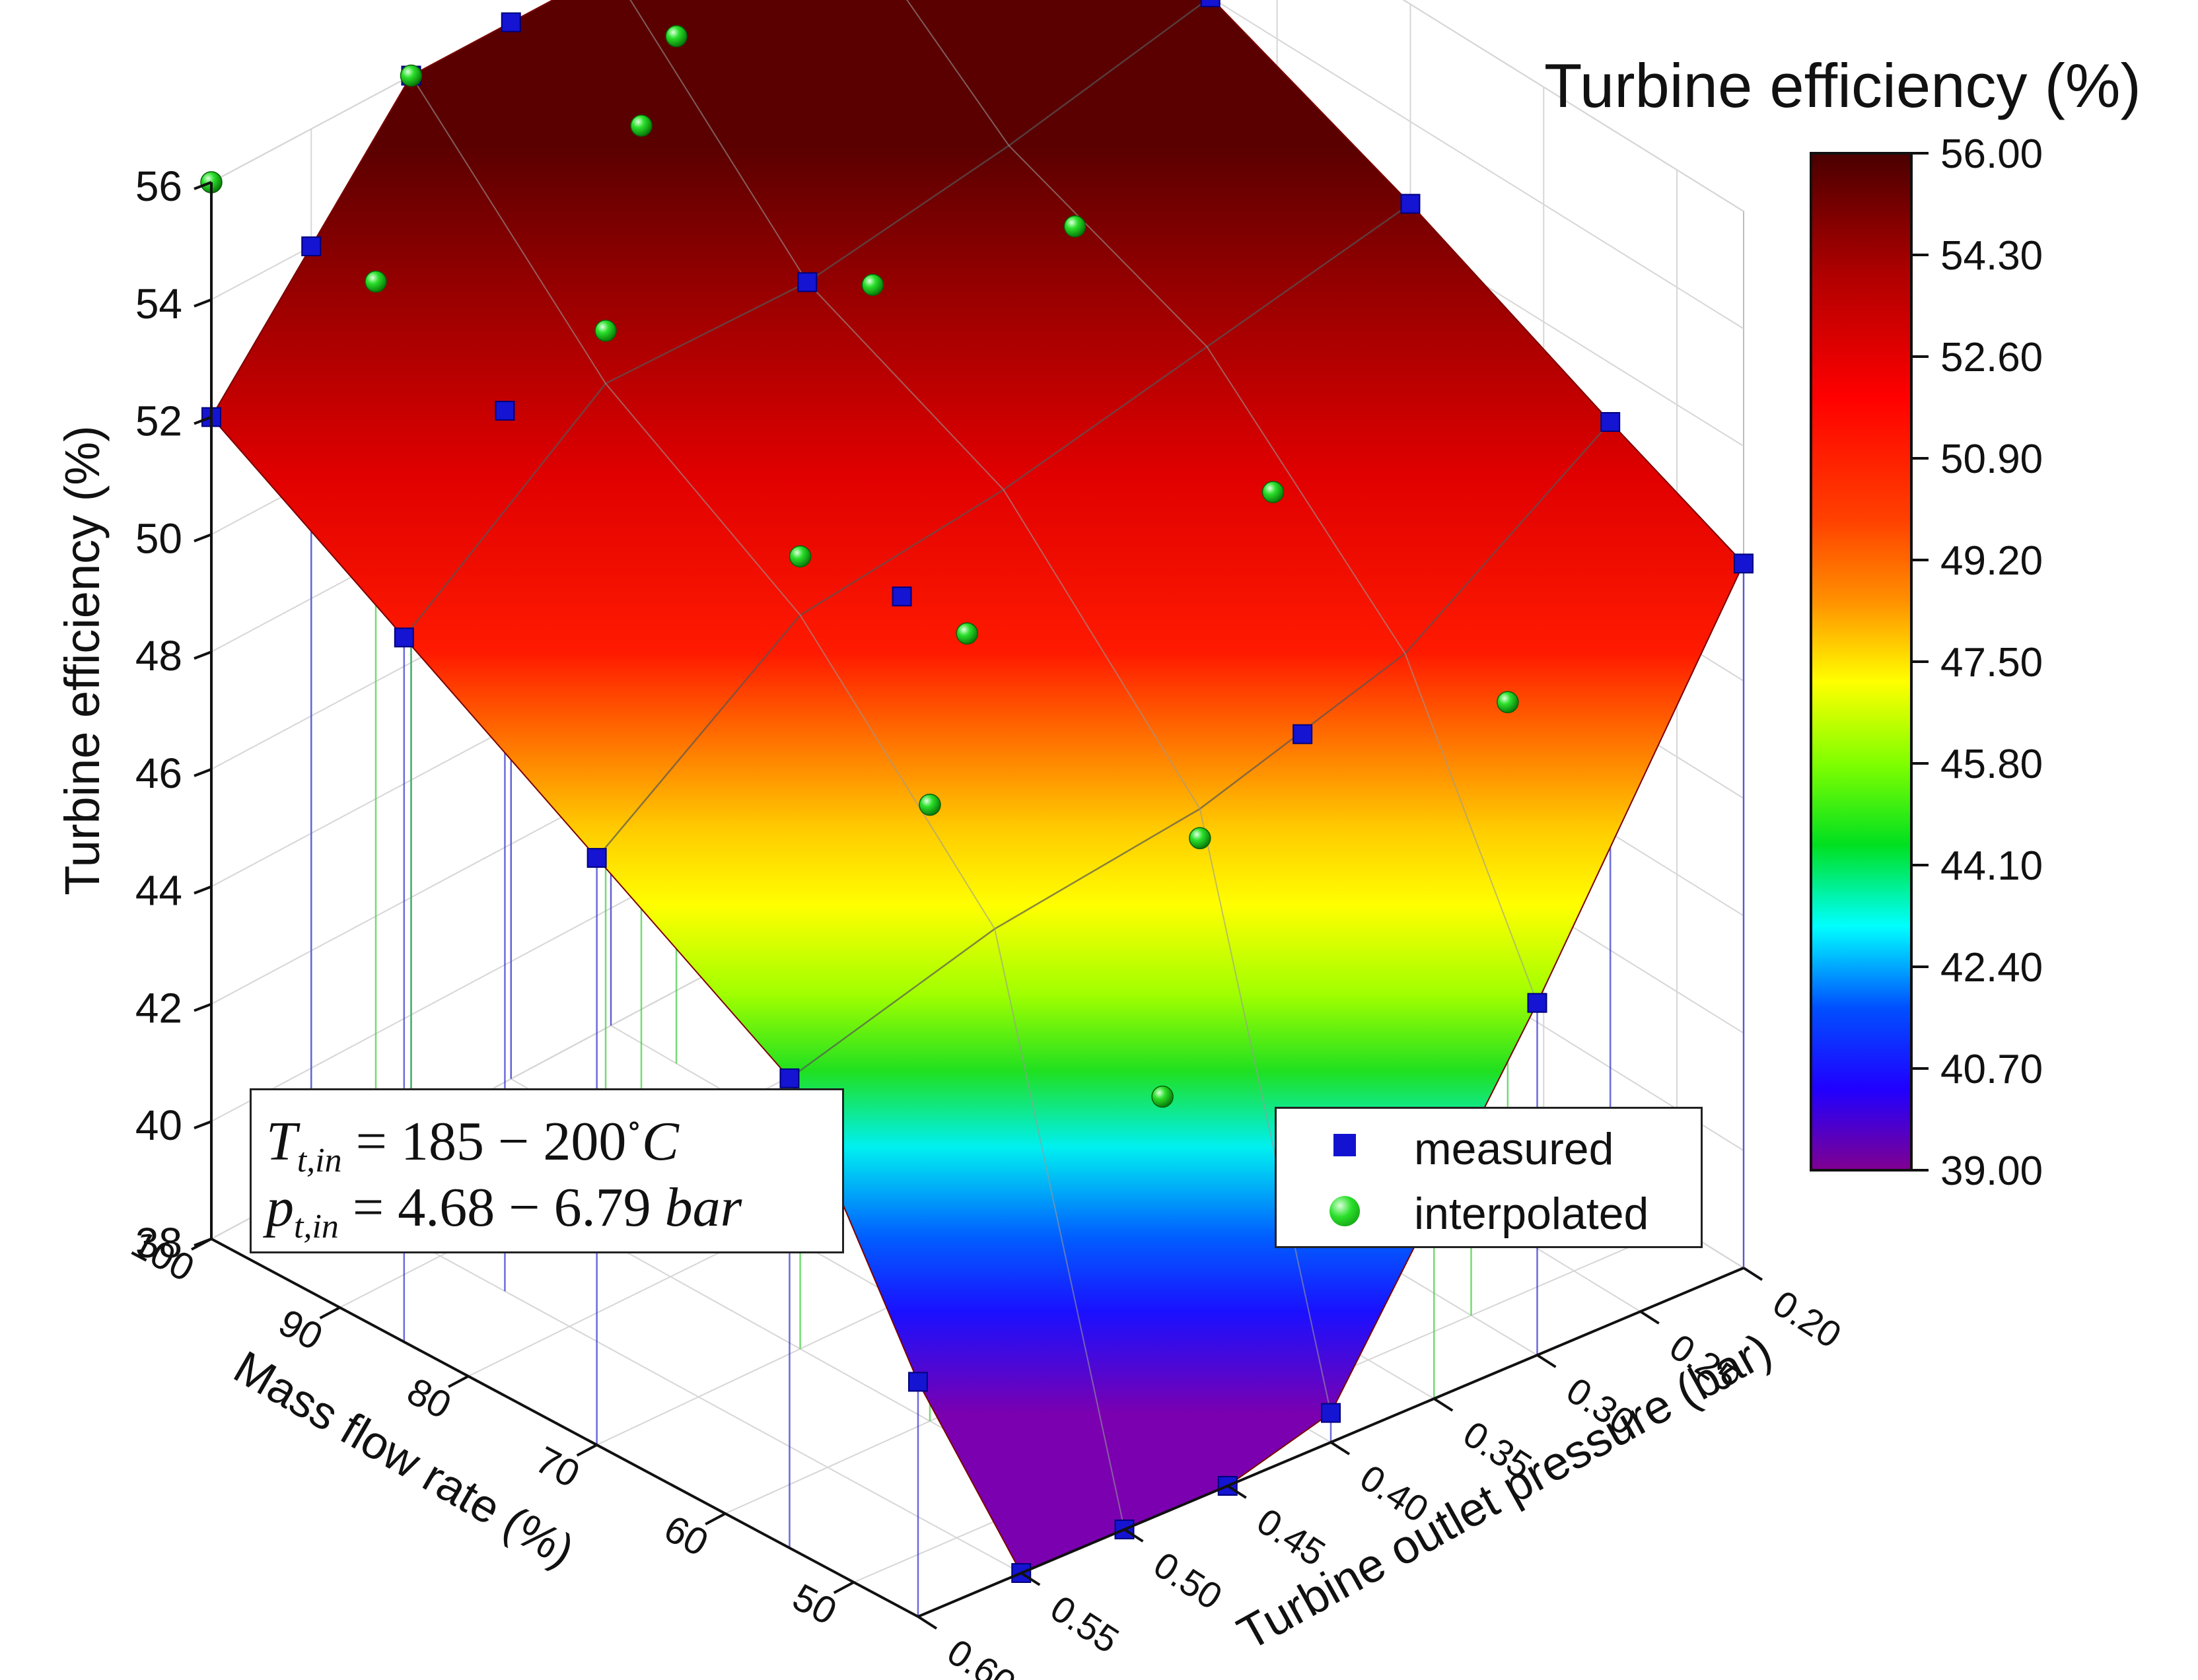 Image resolution: width=2198 pixels, height=1680 pixels. What do you see at coordinates (158, 421) in the screenshot?
I see `z-tick-label: 52` at bounding box center [158, 421].